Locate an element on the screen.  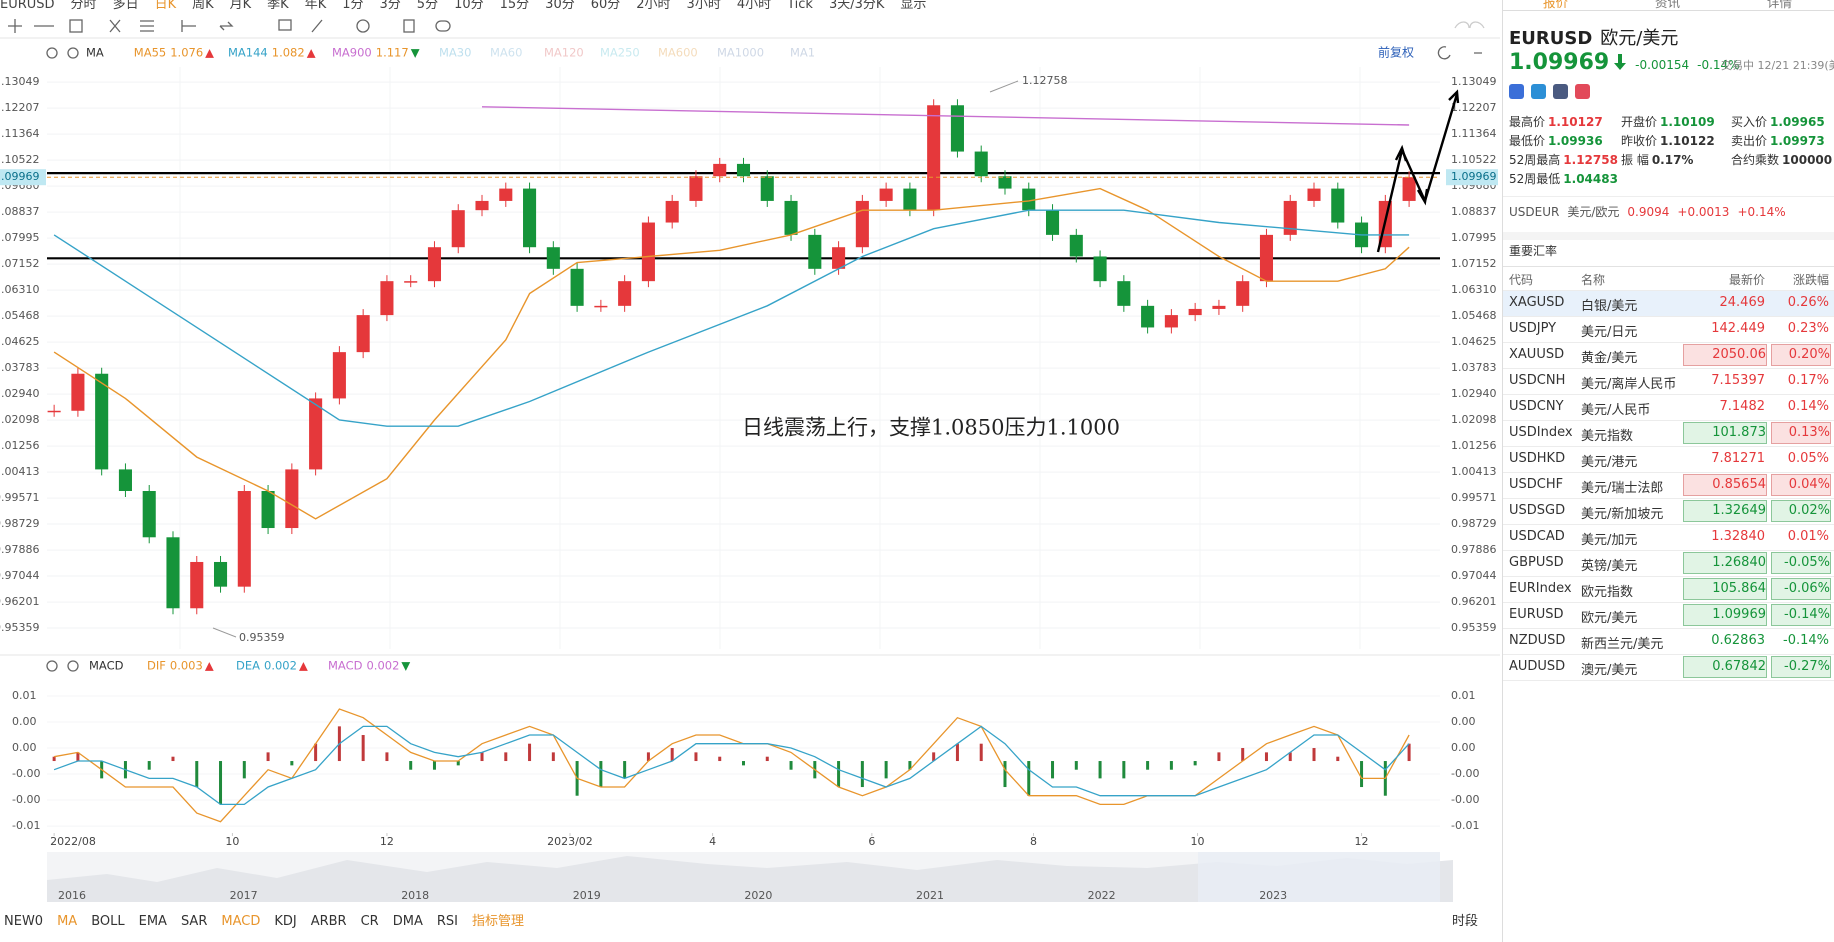
panel-tab: 报价 is located at coordinates (1556, 5).